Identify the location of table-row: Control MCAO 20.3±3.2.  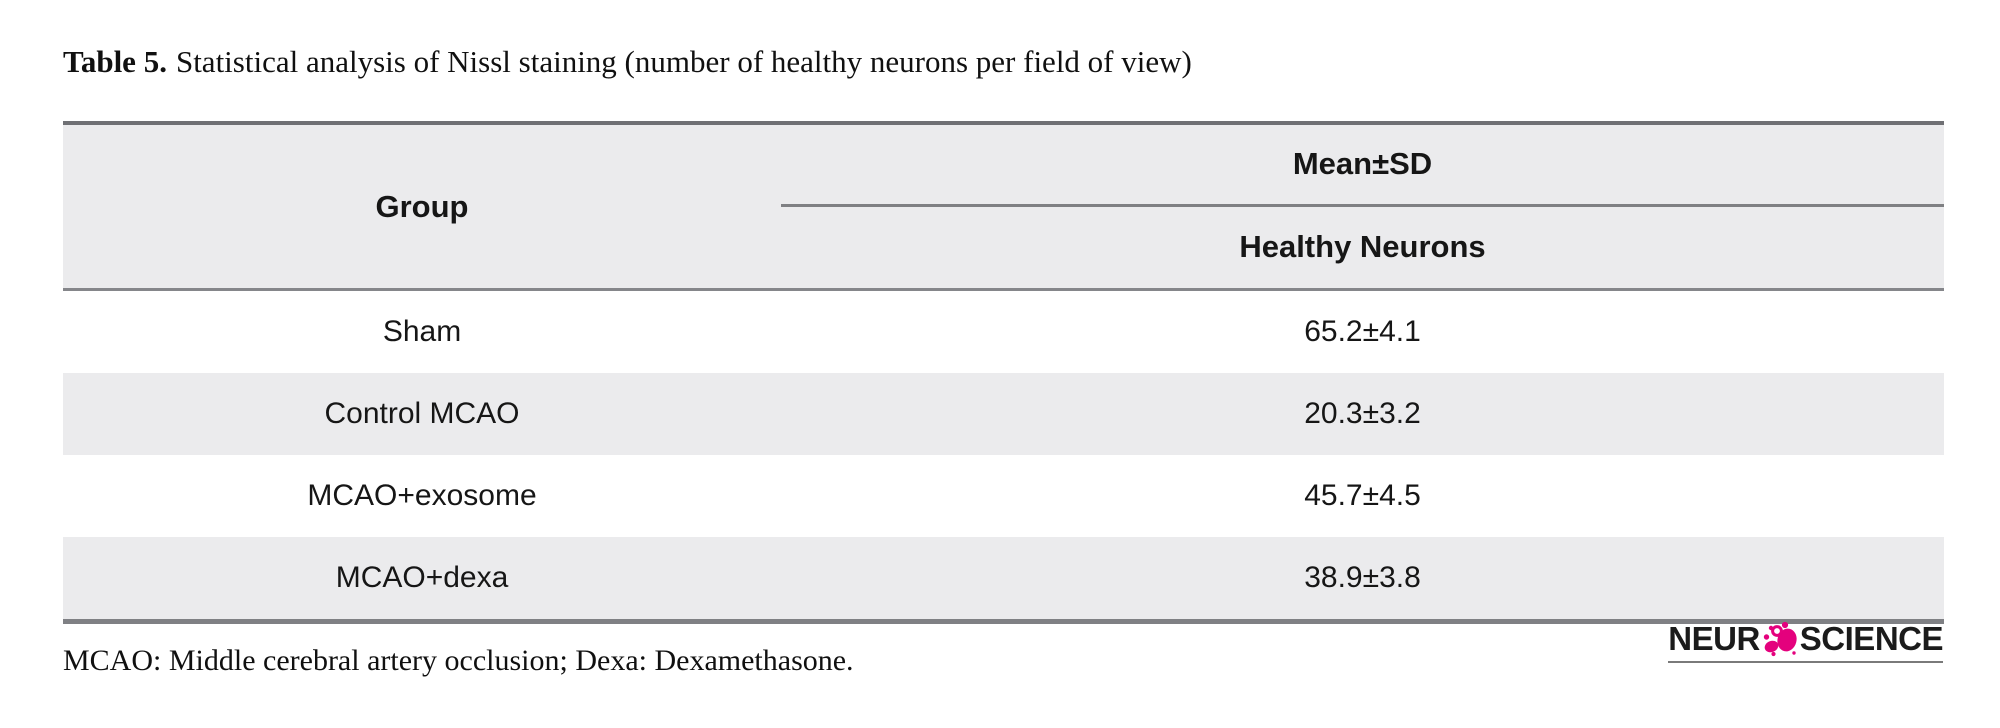
(1003, 414).